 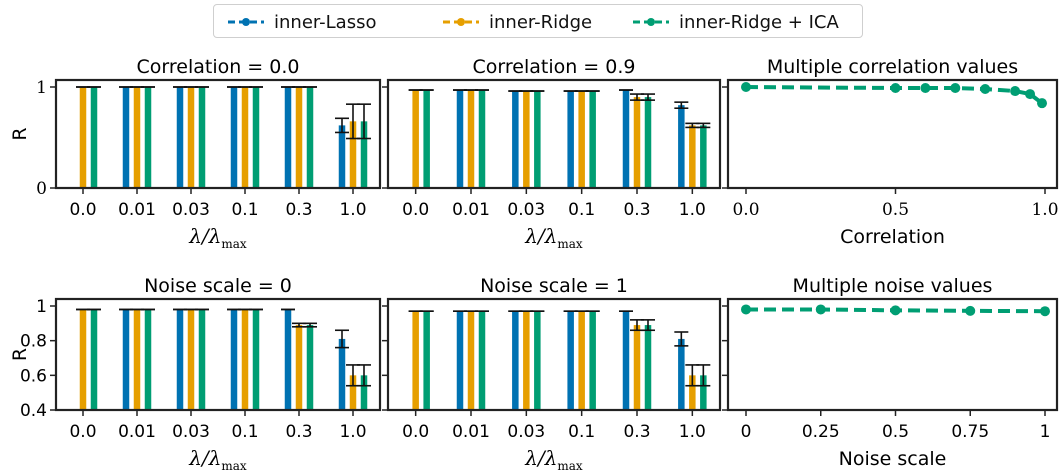 I want to click on legend-marker-ridge, so click(x=461, y=22).